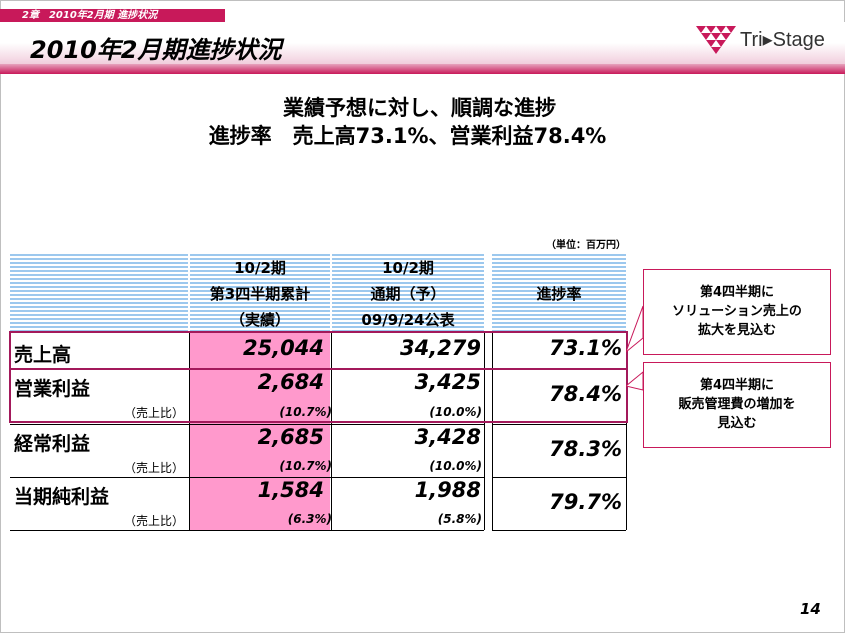 This screenshot has width=845, height=633. I want to click on company-logo: Tri▸Stage, so click(766, 39).